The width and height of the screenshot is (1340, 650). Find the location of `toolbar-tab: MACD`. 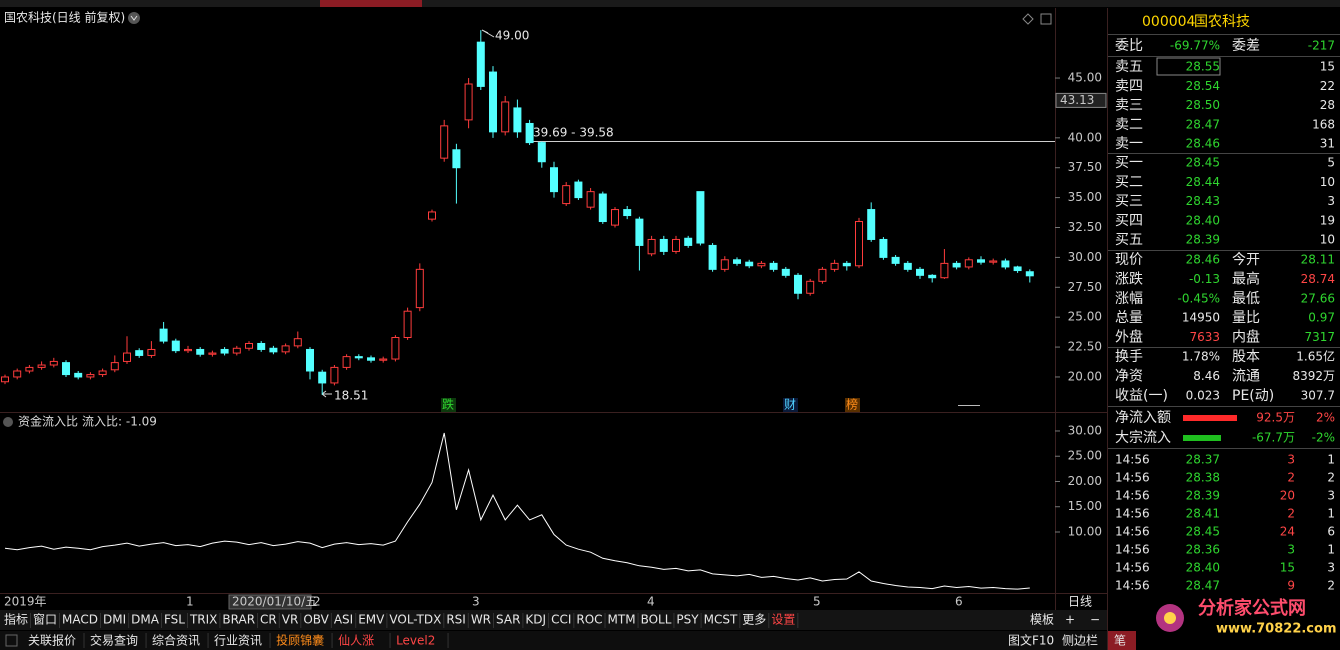

toolbar-tab: MACD is located at coordinates (80, 620).